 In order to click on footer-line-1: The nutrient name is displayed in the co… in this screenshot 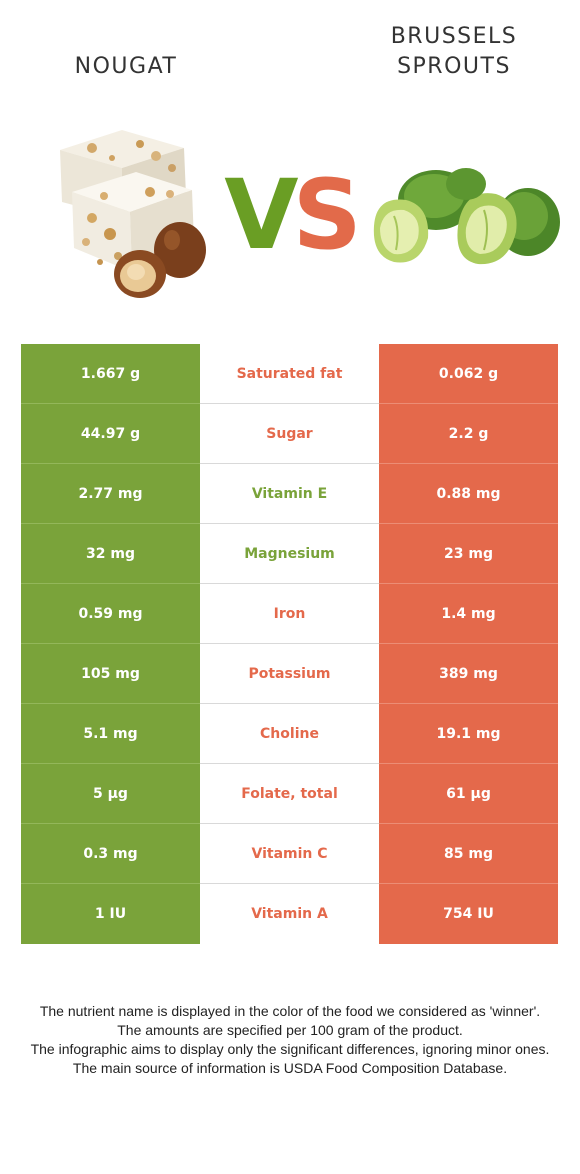, I will do `click(290, 1011)`.